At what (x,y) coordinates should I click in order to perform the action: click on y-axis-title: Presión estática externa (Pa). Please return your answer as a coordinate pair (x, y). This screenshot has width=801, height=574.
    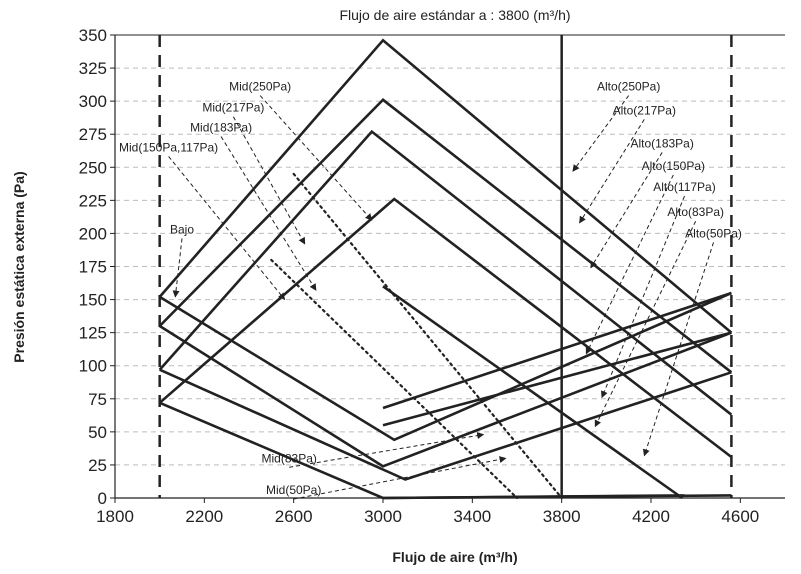
    Looking at the image, I should click on (19, 266).